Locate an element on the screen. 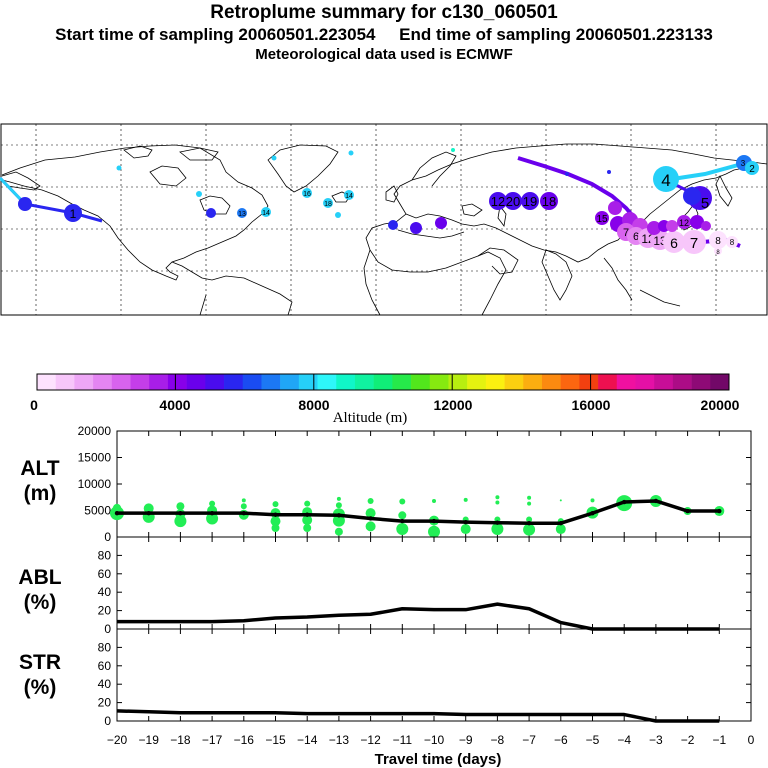 Image resolution: width=768 pixels, height=768 pixels. y-tick-label: 15000 is located at coordinates (95, 458).